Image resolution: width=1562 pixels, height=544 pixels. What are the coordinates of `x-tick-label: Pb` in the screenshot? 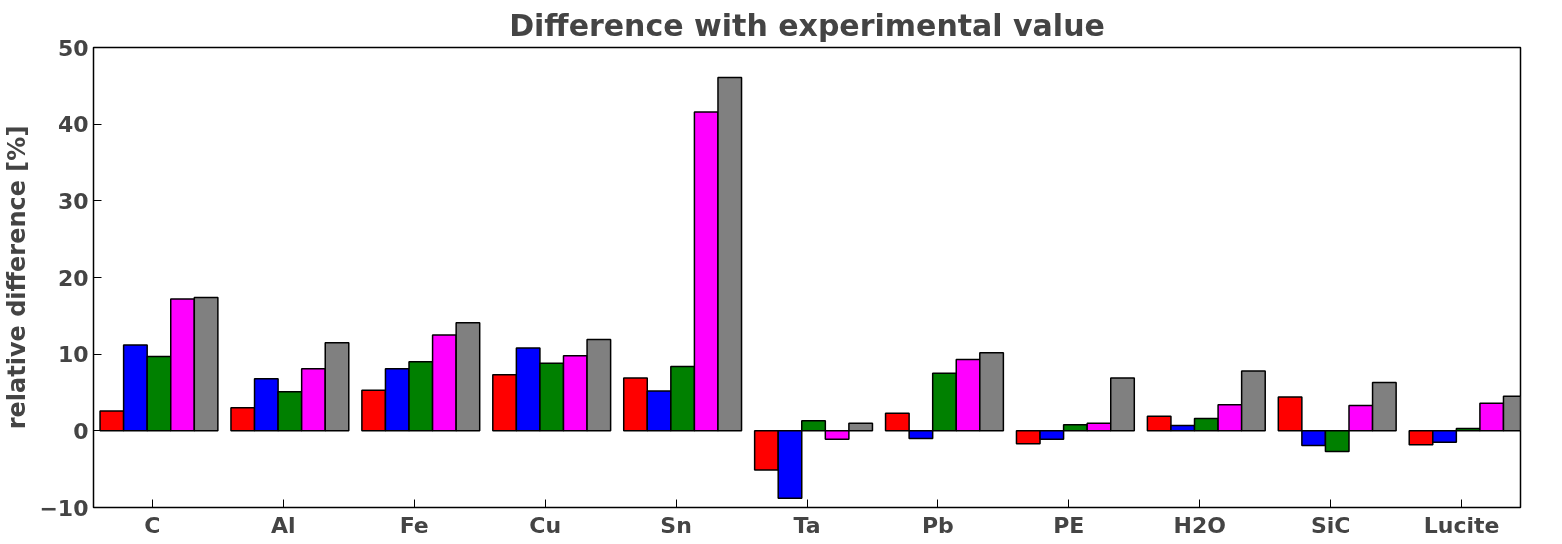 It's located at (937, 525).